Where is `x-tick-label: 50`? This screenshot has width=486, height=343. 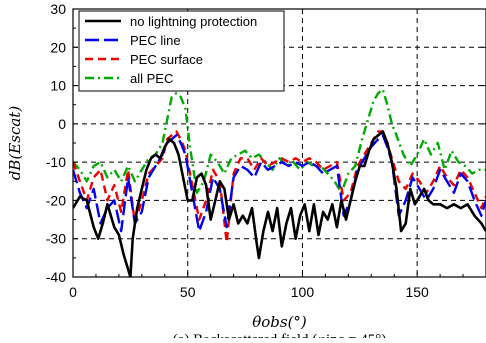 x-tick-label: 50 is located at coordinates (188, 292).